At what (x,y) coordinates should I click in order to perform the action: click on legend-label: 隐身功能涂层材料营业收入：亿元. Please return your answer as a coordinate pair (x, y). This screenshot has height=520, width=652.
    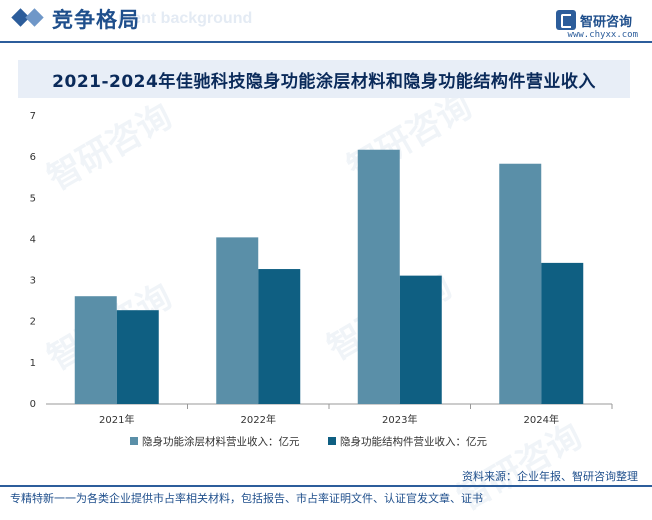
    Looking at the image, I should click on (221, 441).